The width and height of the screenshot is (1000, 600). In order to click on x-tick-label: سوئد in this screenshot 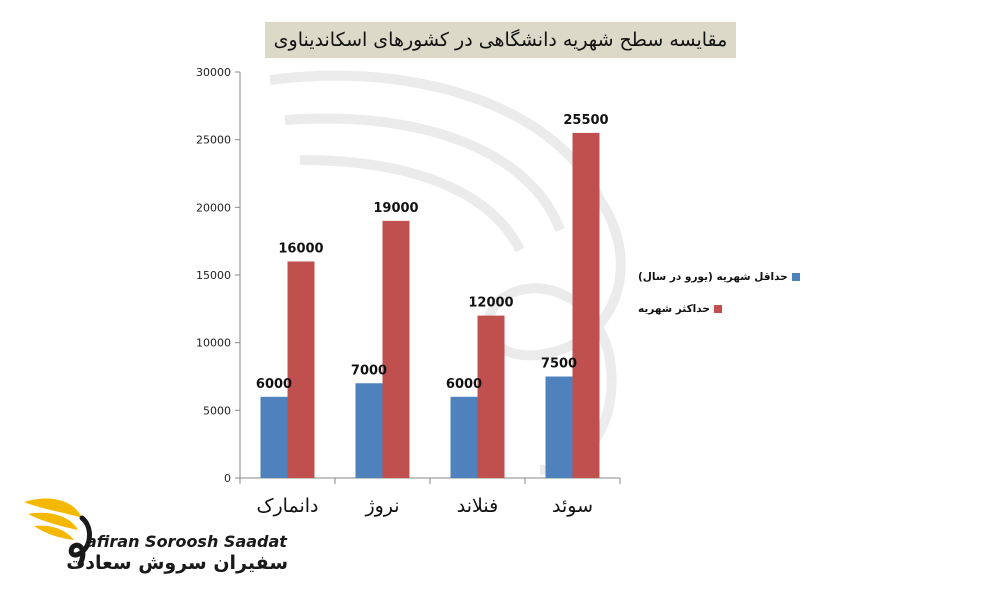, I will do `click(572, 506)`.